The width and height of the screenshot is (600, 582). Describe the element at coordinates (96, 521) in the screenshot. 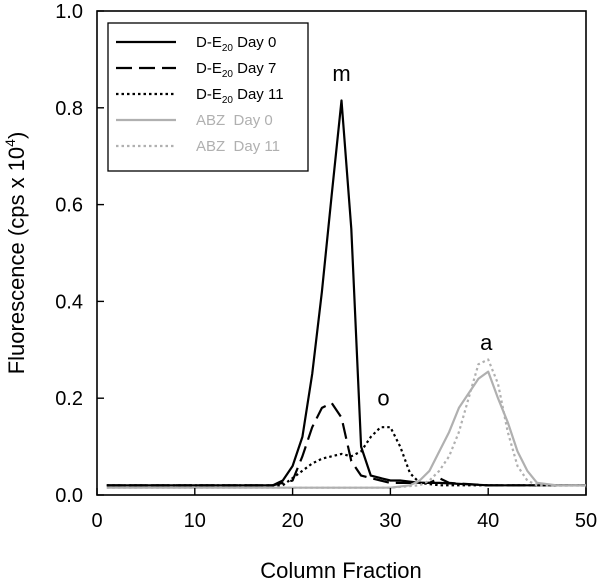

I see `x-tick-label: 0` at that location.